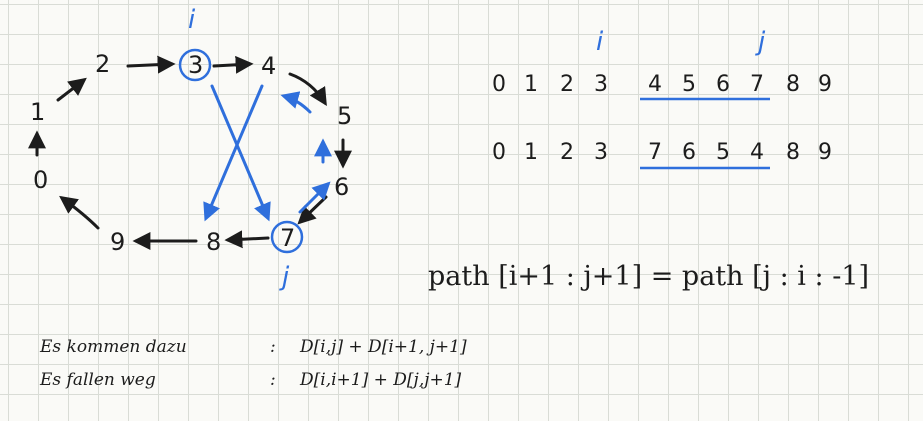 This screenshot has width=923, height=421. Describe the element at coordinates (757, 84) in the screenshot. I see `original-sequence-digit: 7` at that location.